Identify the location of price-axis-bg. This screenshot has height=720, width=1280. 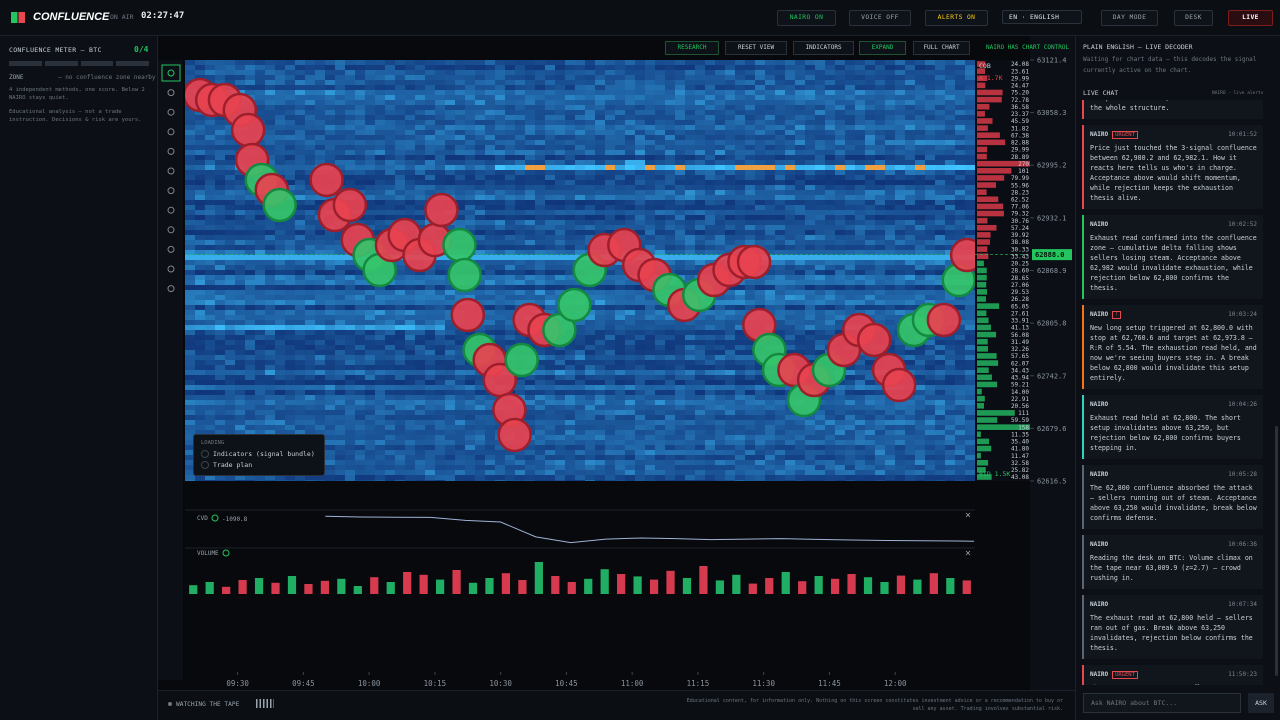
(1052, 363).